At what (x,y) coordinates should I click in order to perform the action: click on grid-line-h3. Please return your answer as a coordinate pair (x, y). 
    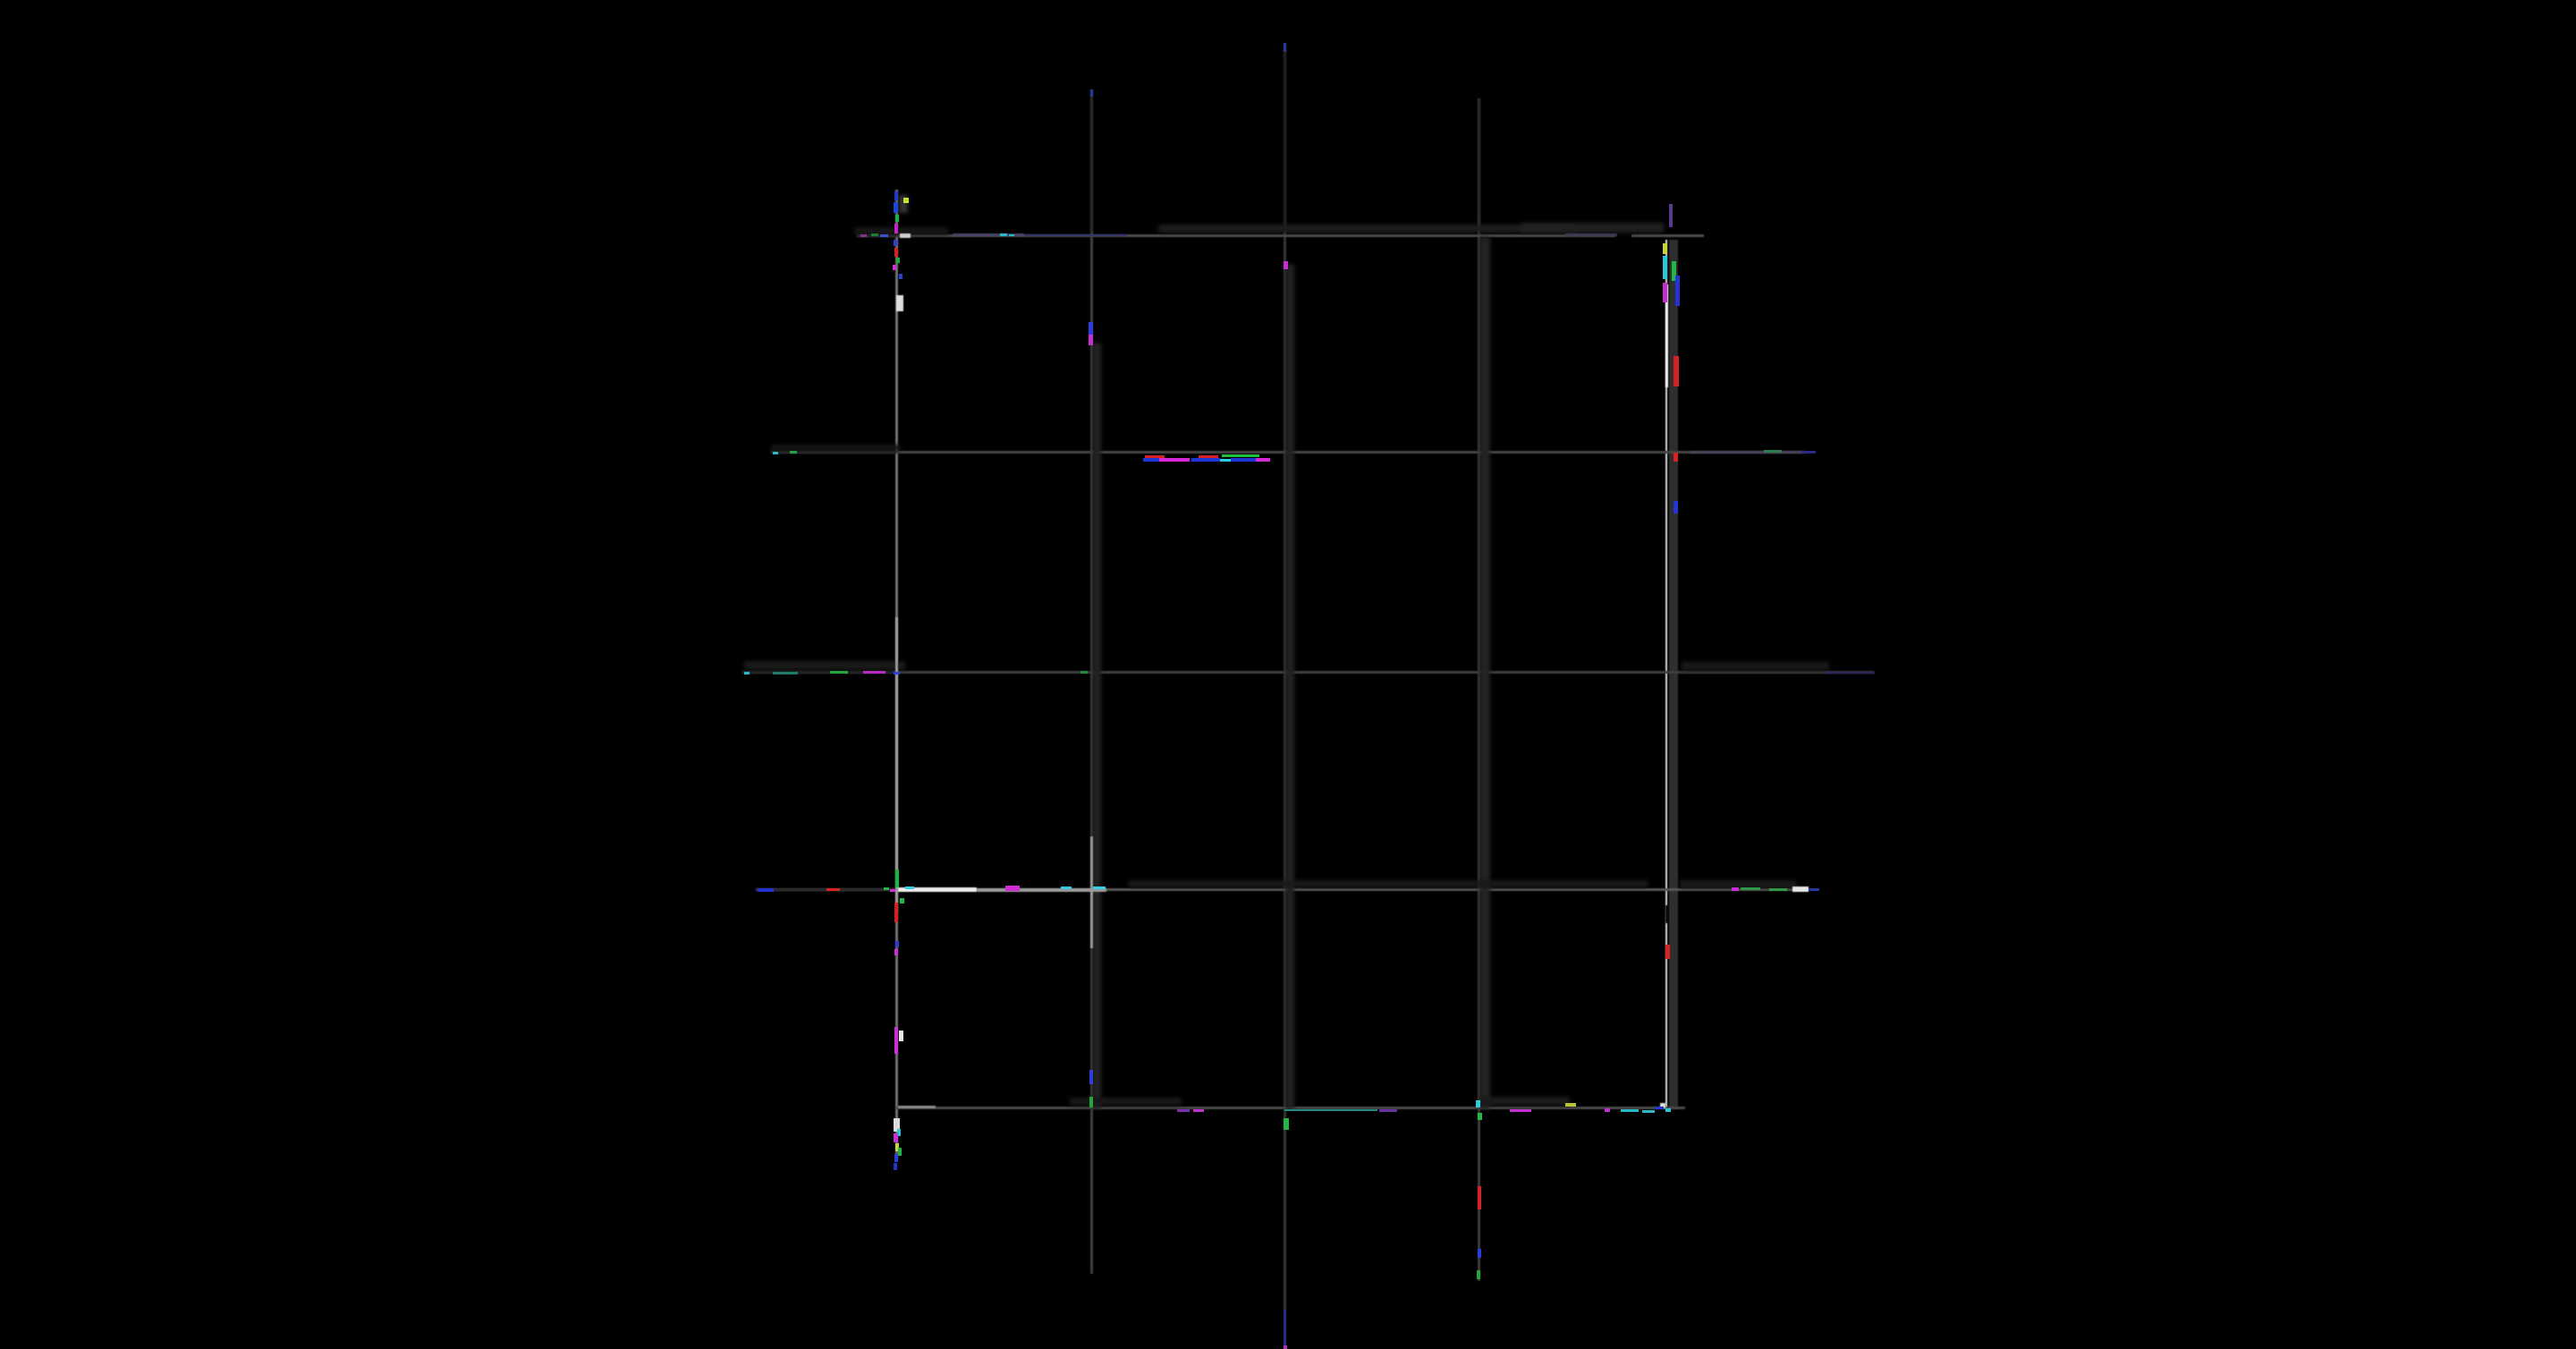
    Looking at the image, I should click on (1308, 672).